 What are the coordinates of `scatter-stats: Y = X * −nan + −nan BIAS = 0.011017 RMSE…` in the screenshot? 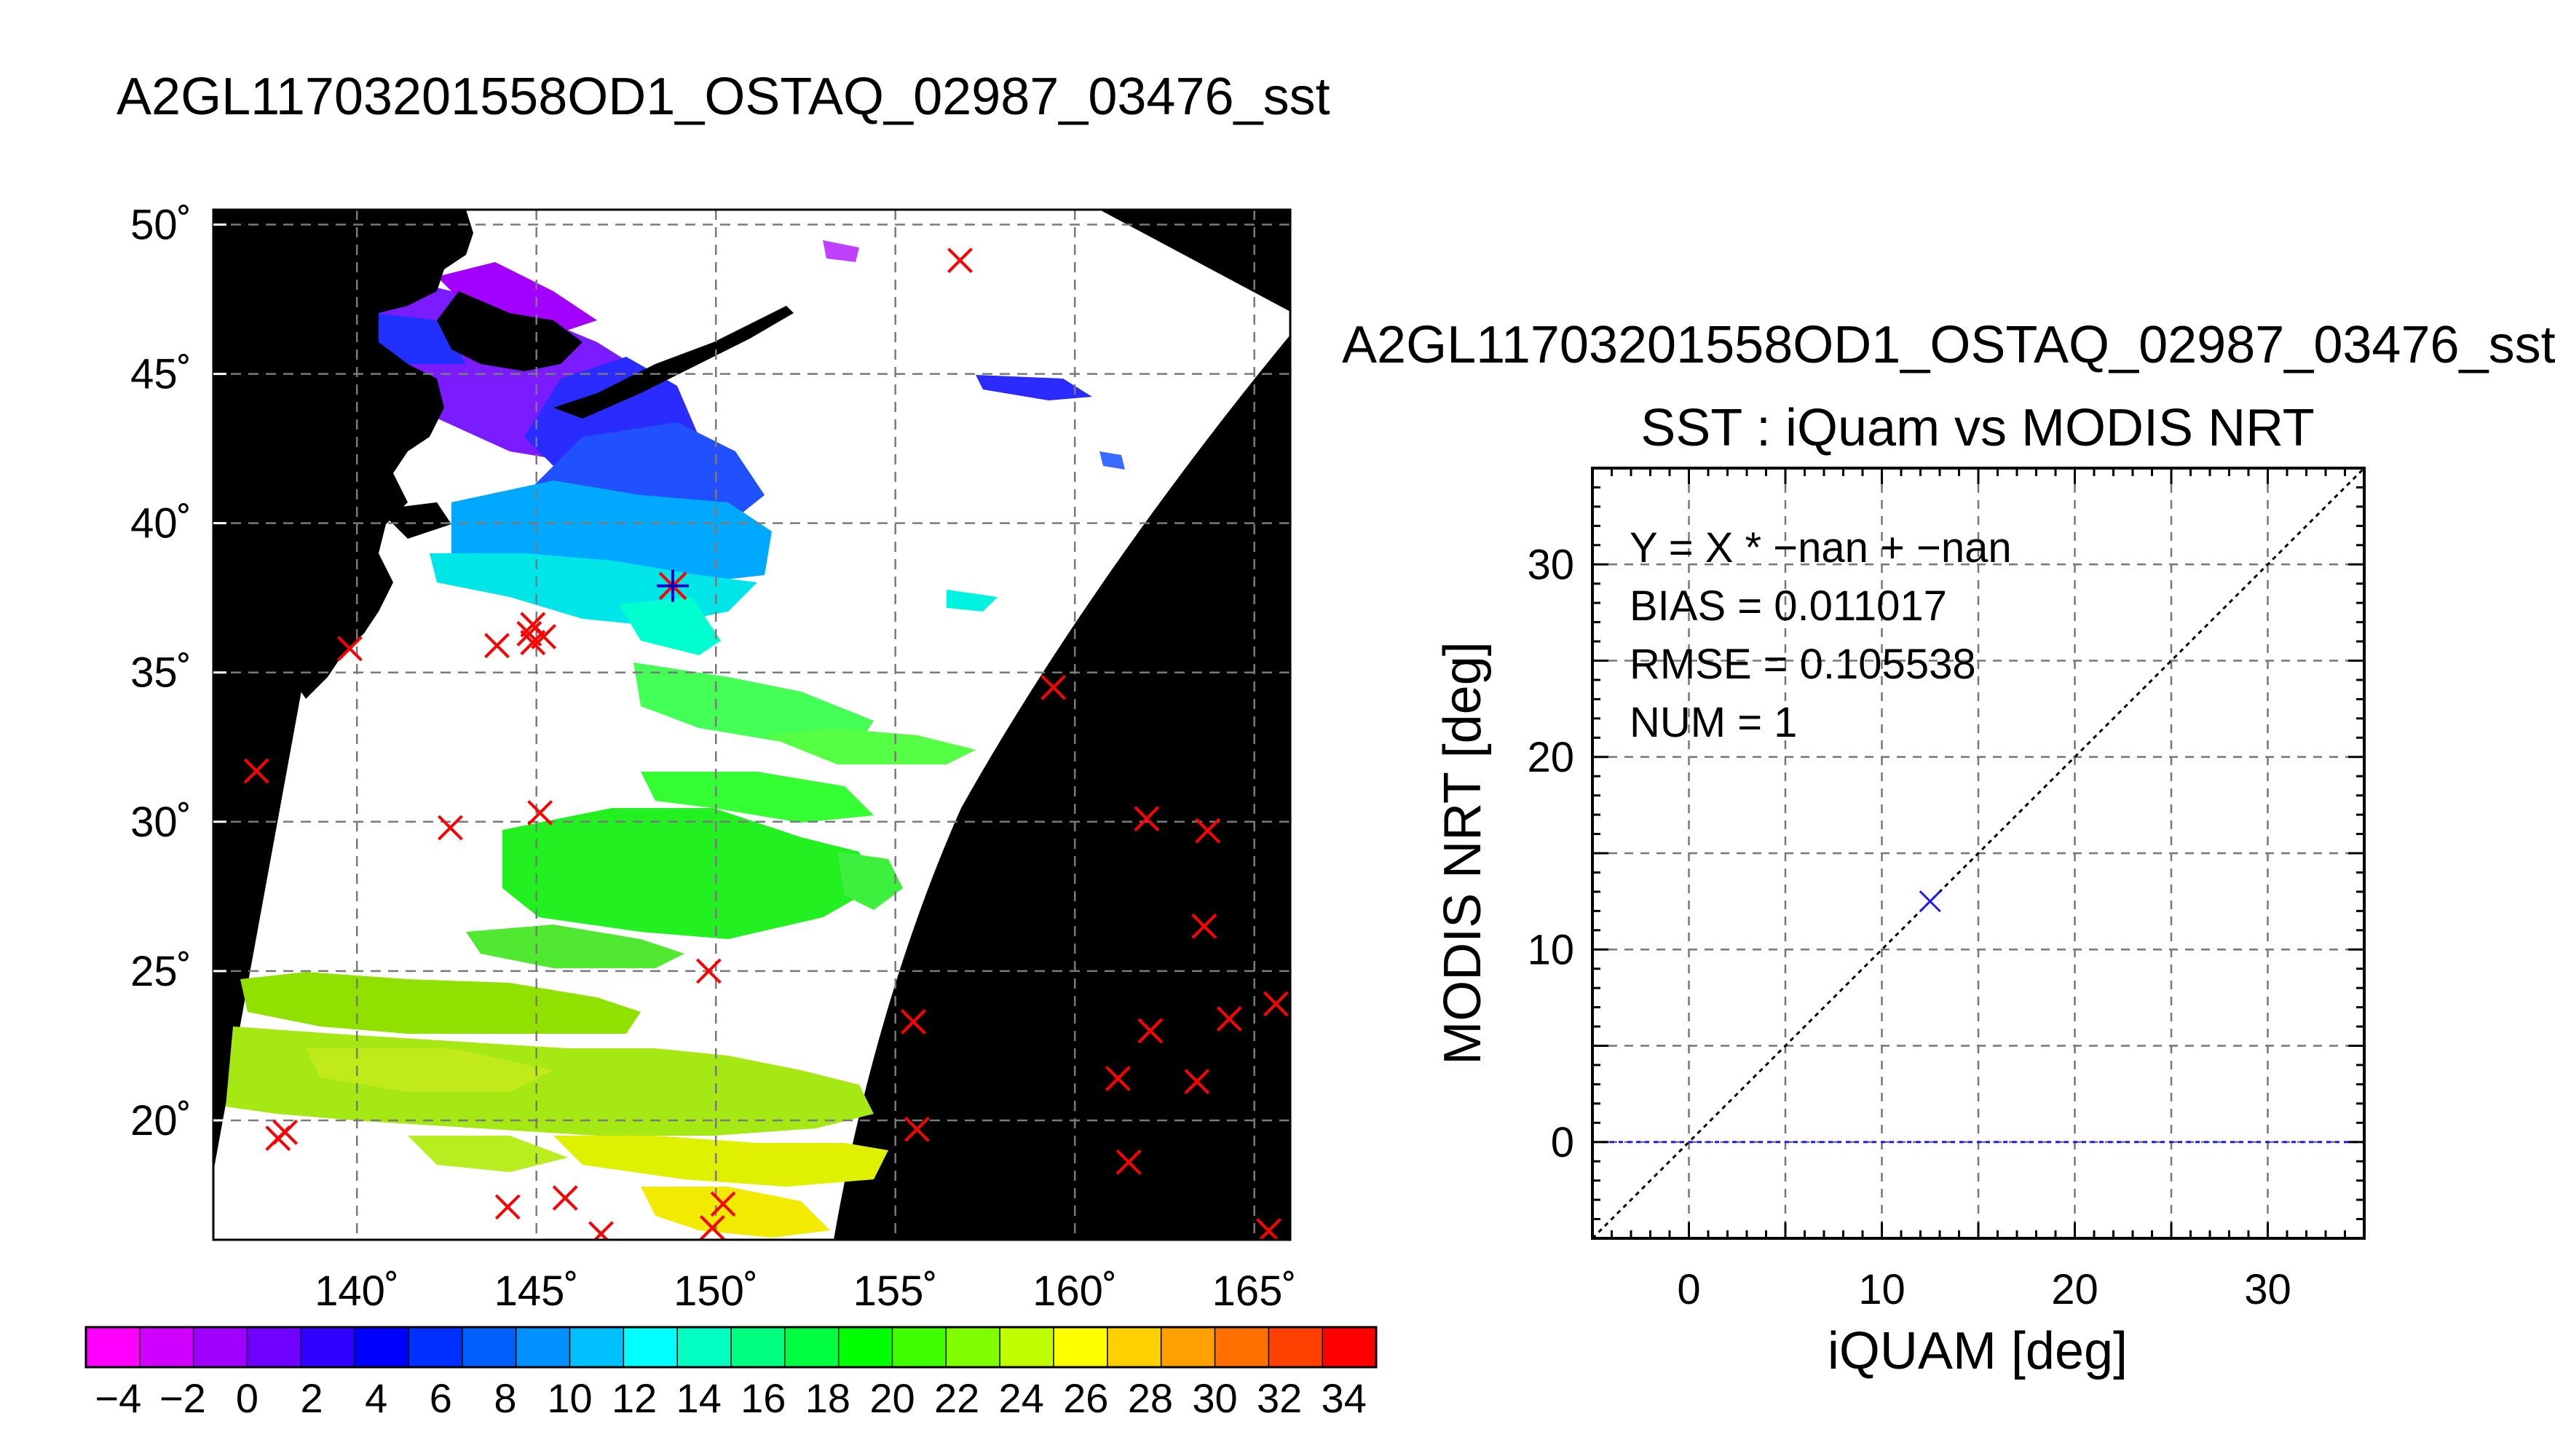 It's located at (1821, 635).